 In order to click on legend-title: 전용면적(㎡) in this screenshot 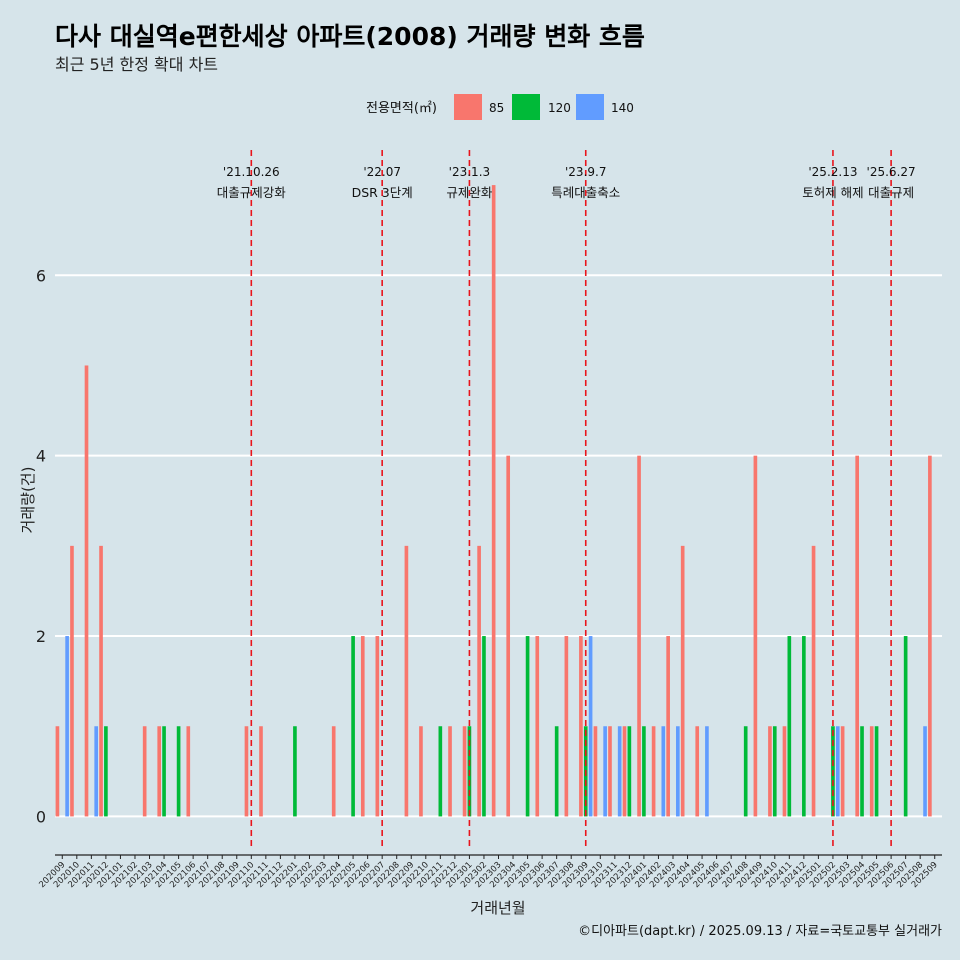, I will do `click(401, 108)`.